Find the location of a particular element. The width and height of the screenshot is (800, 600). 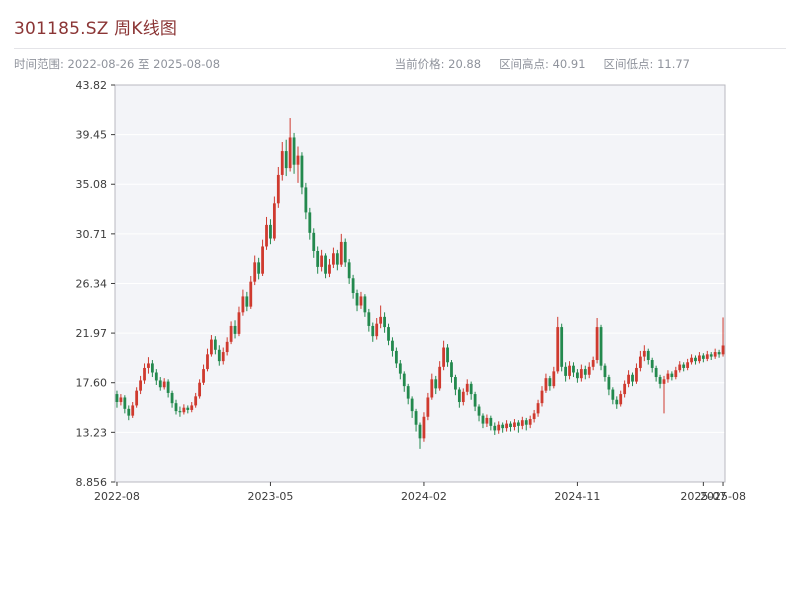

y-tick-label: 8.856 is located at coordinates (92, 482).